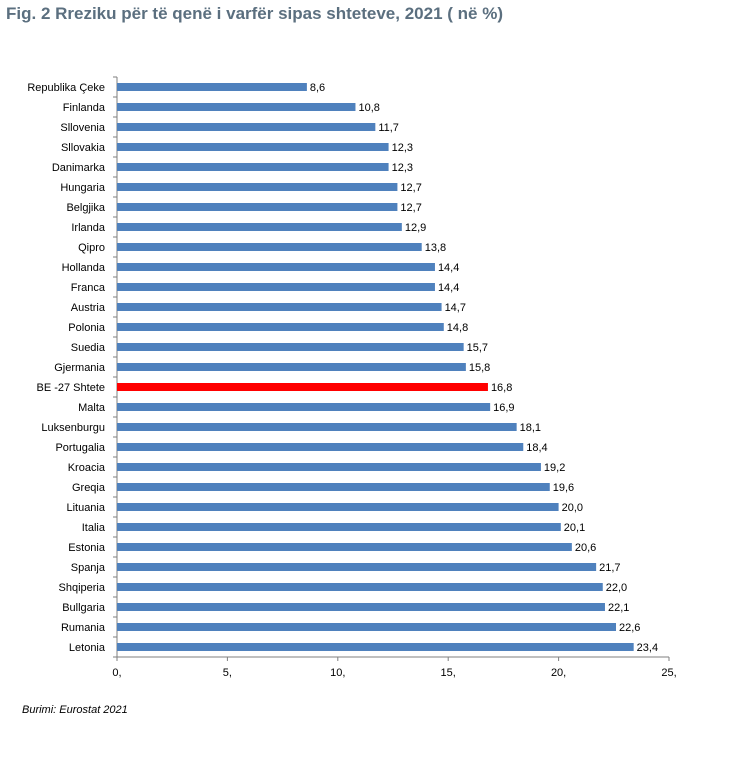  Describe the element at coordinates (79, 168) in the screenshot. I see `category-label: Danimarka` at that location.